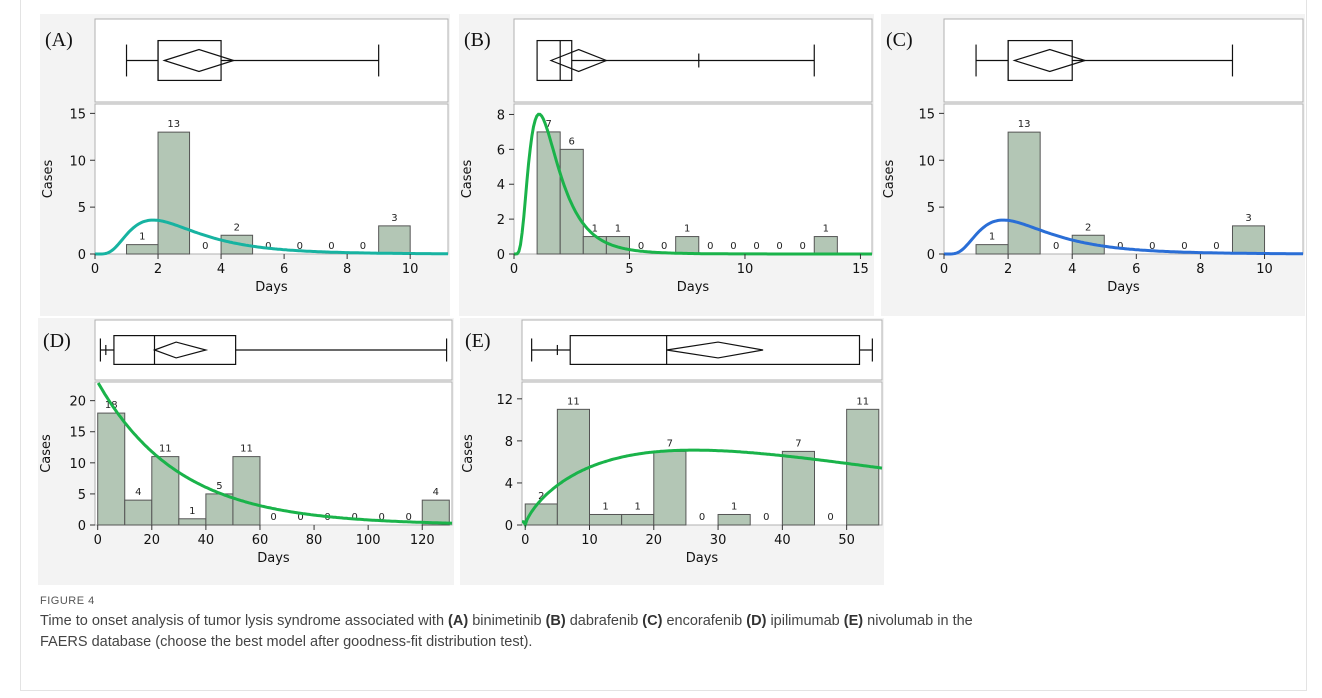 The image size is (1322, 698). Describe the element at coordinates (477, 40) in the screenshot. I see `panel-label: (B)` at that location.